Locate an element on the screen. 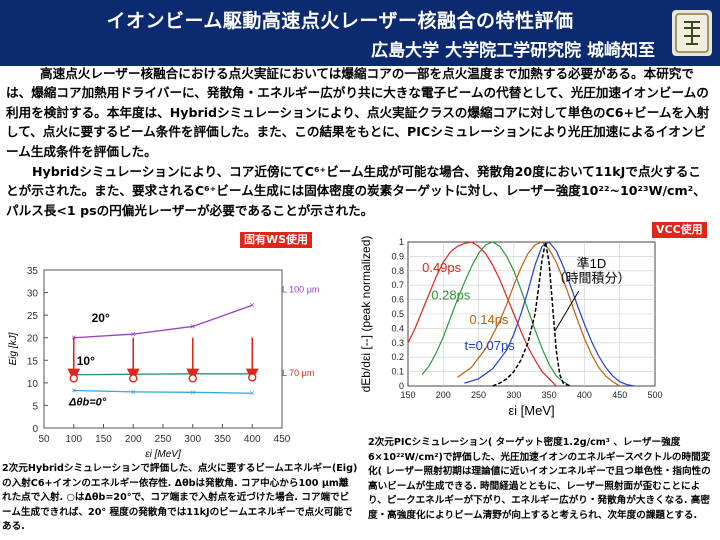  angle-0-label: Δθb=0° is located at coordinates (87, 402).